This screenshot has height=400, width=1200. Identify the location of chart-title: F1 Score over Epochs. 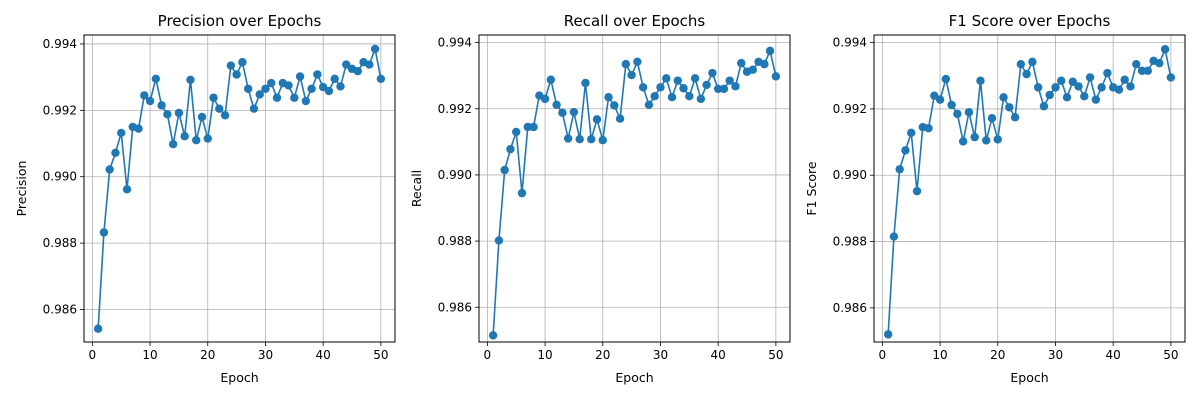
(1030, 21).